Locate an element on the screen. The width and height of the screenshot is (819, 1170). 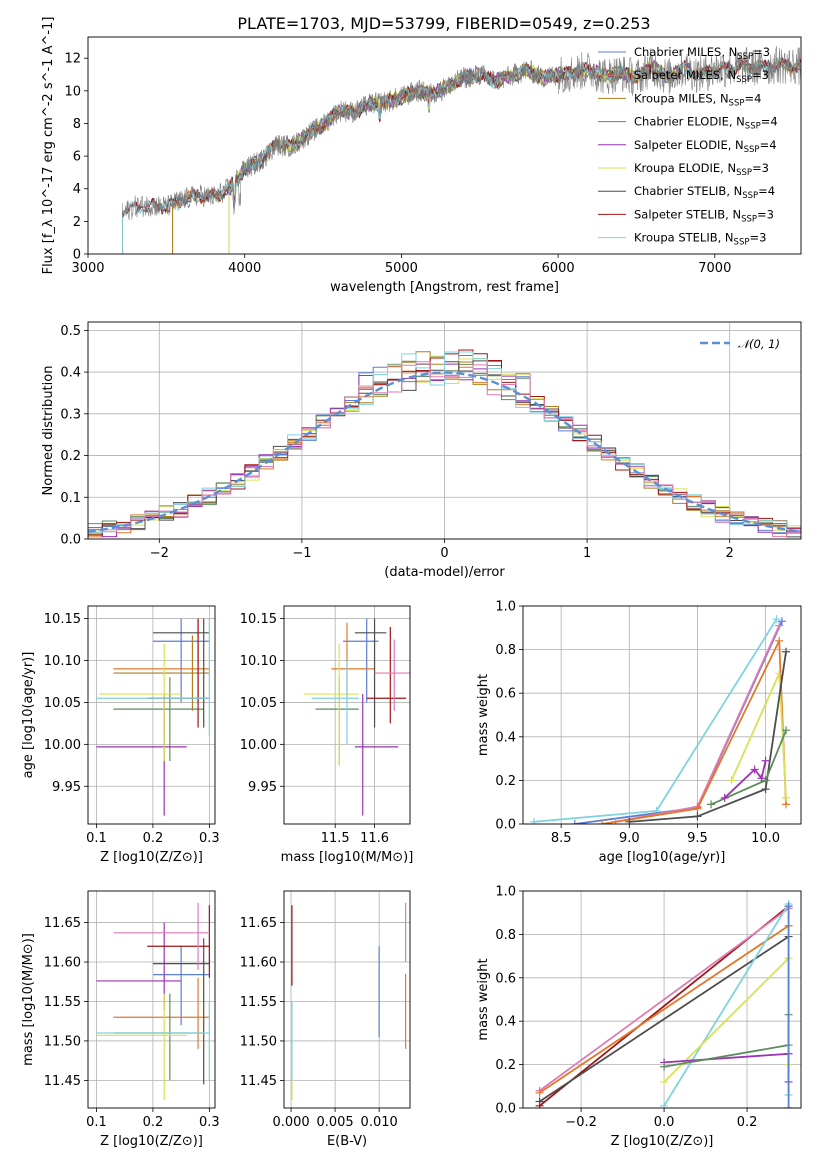
x-tick-label: 0.0 is located at coordinates (664, 1122).